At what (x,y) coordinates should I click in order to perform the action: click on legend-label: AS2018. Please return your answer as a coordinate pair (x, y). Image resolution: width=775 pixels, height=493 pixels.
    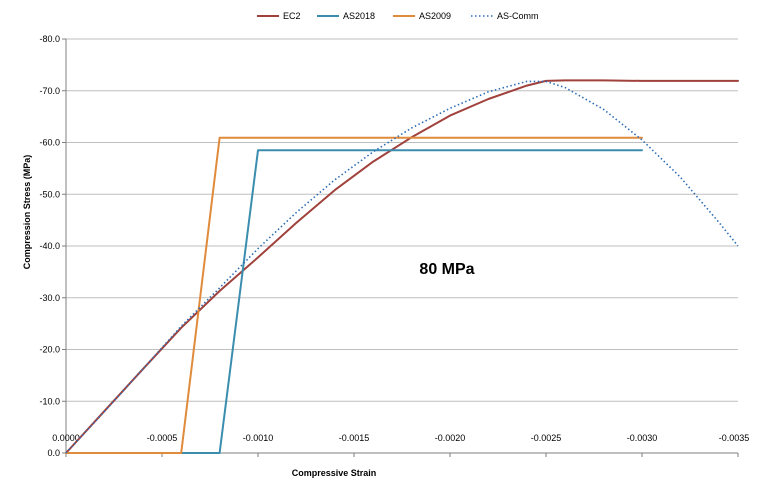
    Looking at the image, I should click on (359, 16).